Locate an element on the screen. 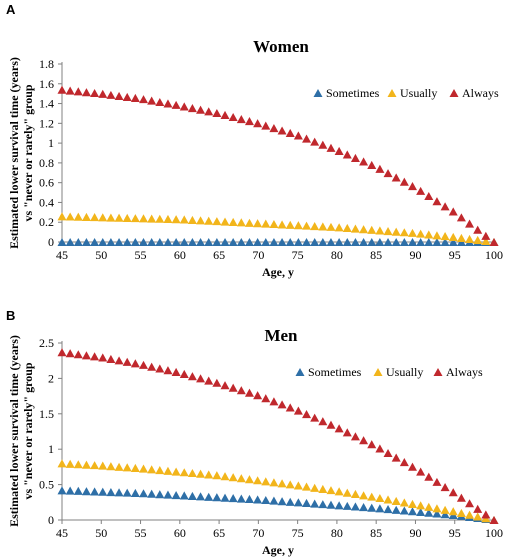 This screenshot has height=558, width=520. x-tick-label: 70 is located at coordinates (258, 533).